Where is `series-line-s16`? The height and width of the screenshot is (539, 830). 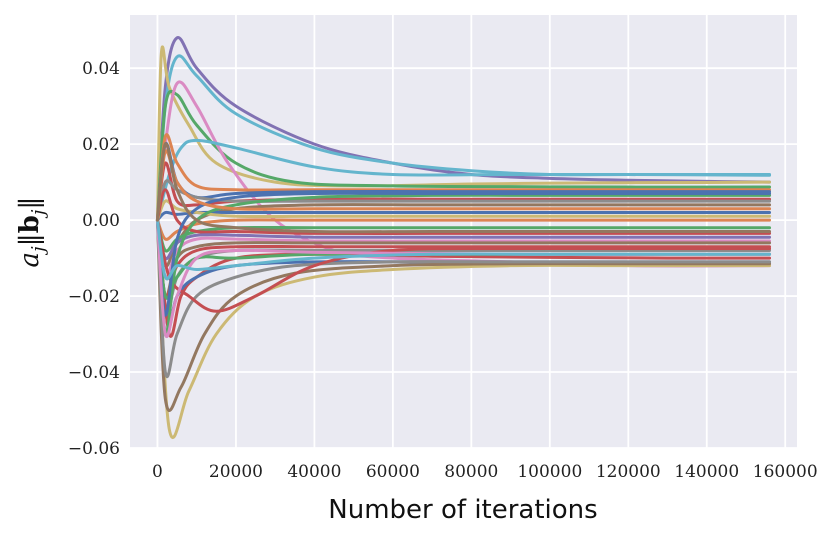 series-line-s16 is located at coordinates (463, 212).